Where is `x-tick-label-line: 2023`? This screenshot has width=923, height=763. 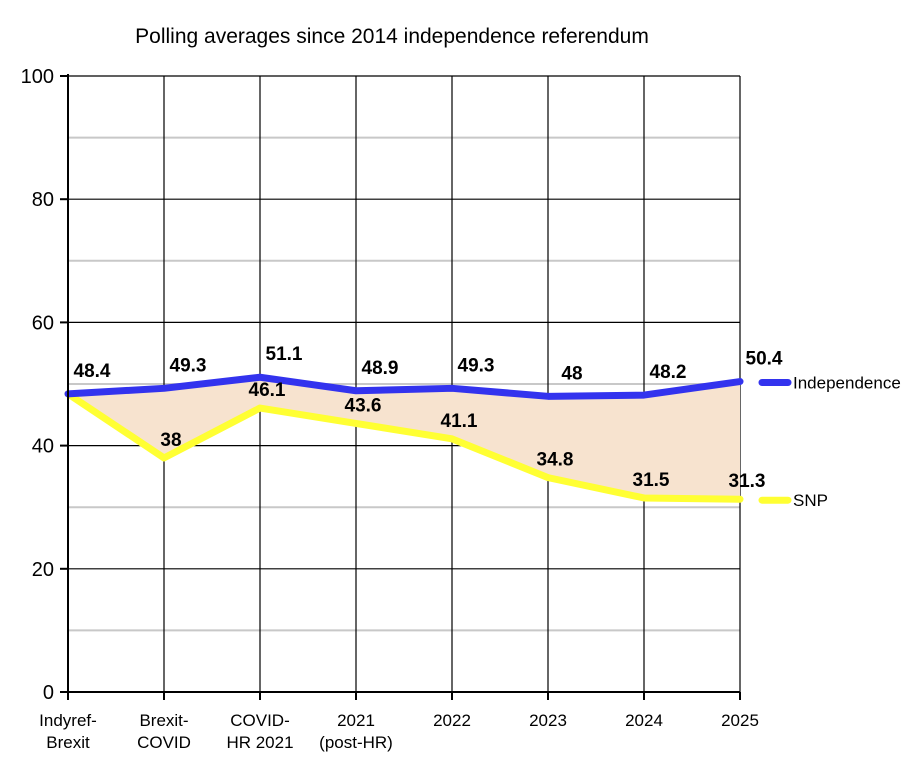 x-tick-label-line: 2023 is located at coordinates (548, 720).